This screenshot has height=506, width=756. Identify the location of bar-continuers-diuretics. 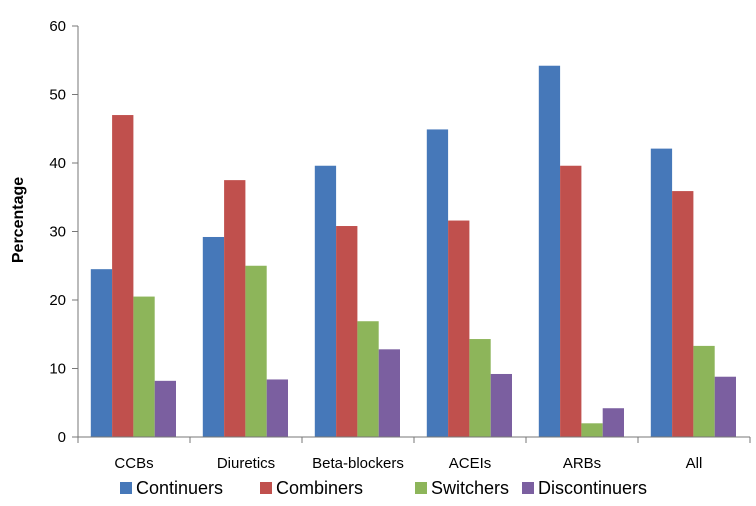
(213, 336).